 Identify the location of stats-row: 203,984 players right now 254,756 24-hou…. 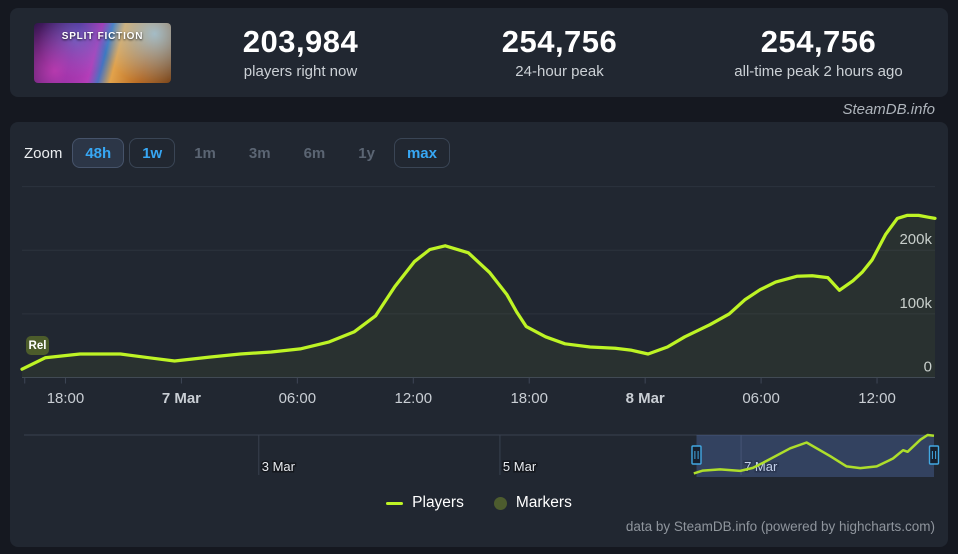
(559, 52).